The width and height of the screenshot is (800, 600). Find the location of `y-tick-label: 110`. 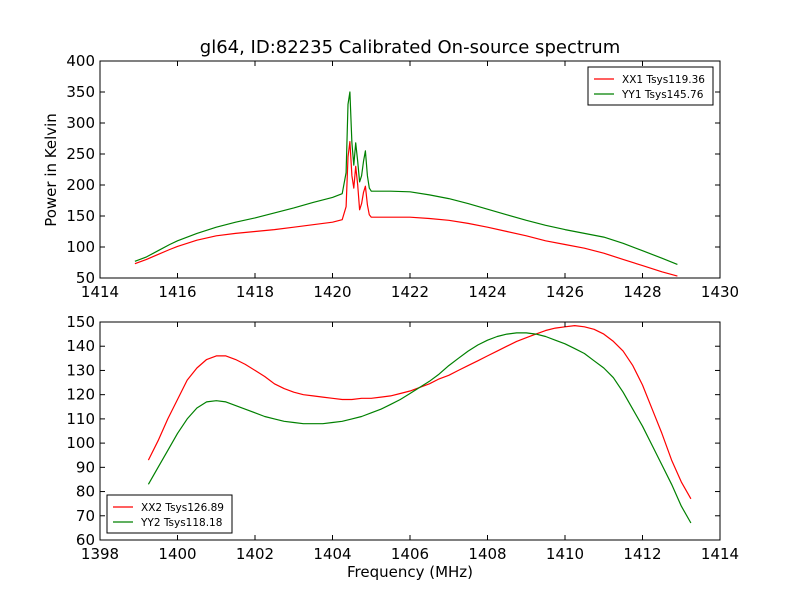

y-tick-label: 110 is located at coordinates (80, 419).